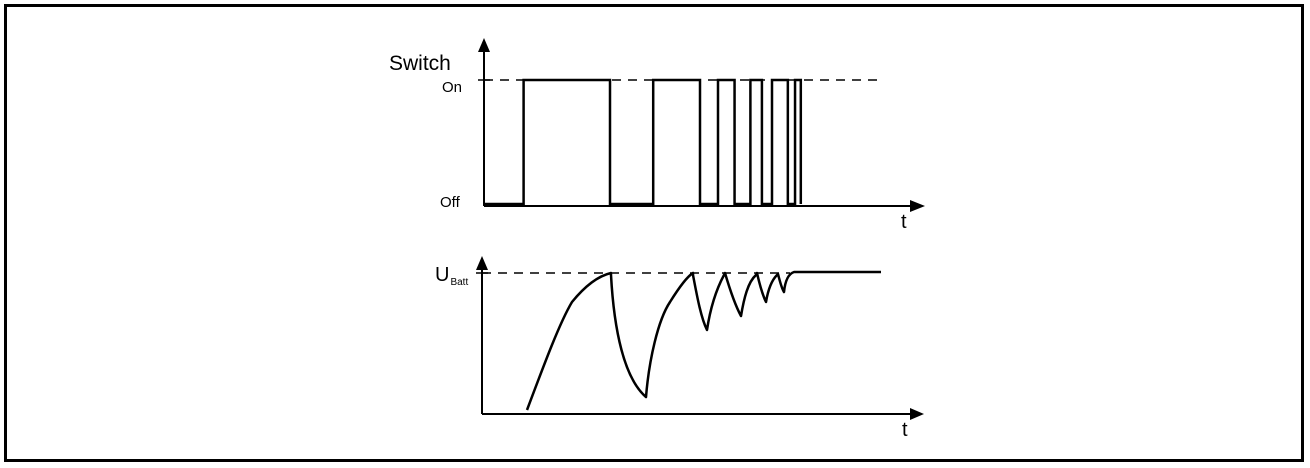 This screenshot has height=468, width=1310. Describe the element at coordinates (917, 414) in the screenshot. I see `voltage-x-axis-arrow` at that location.